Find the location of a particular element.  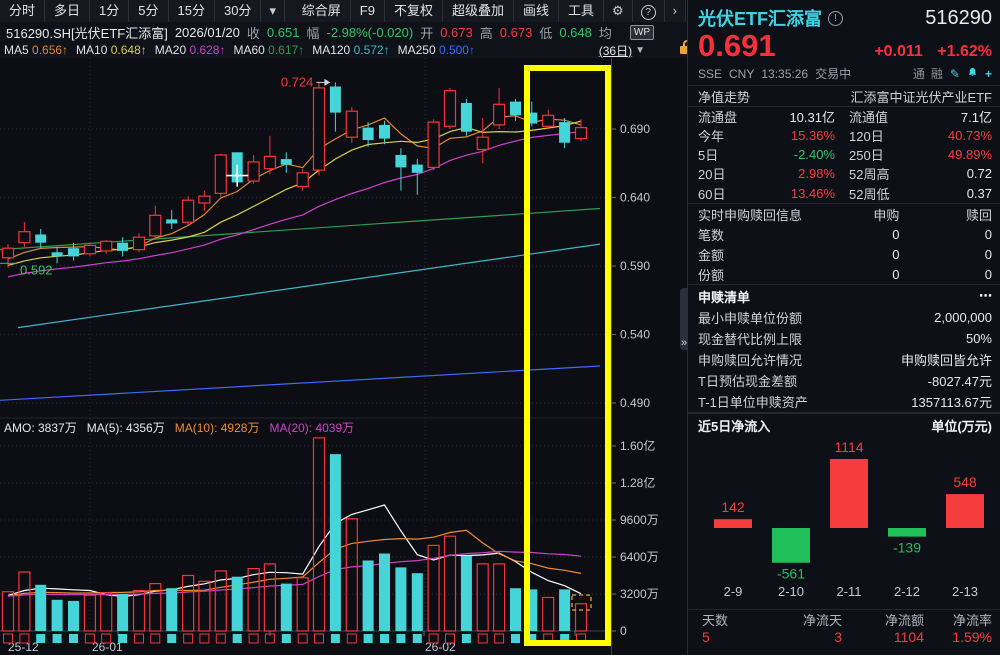

svg-text: 2-13 is located at coordinates (965, 591).